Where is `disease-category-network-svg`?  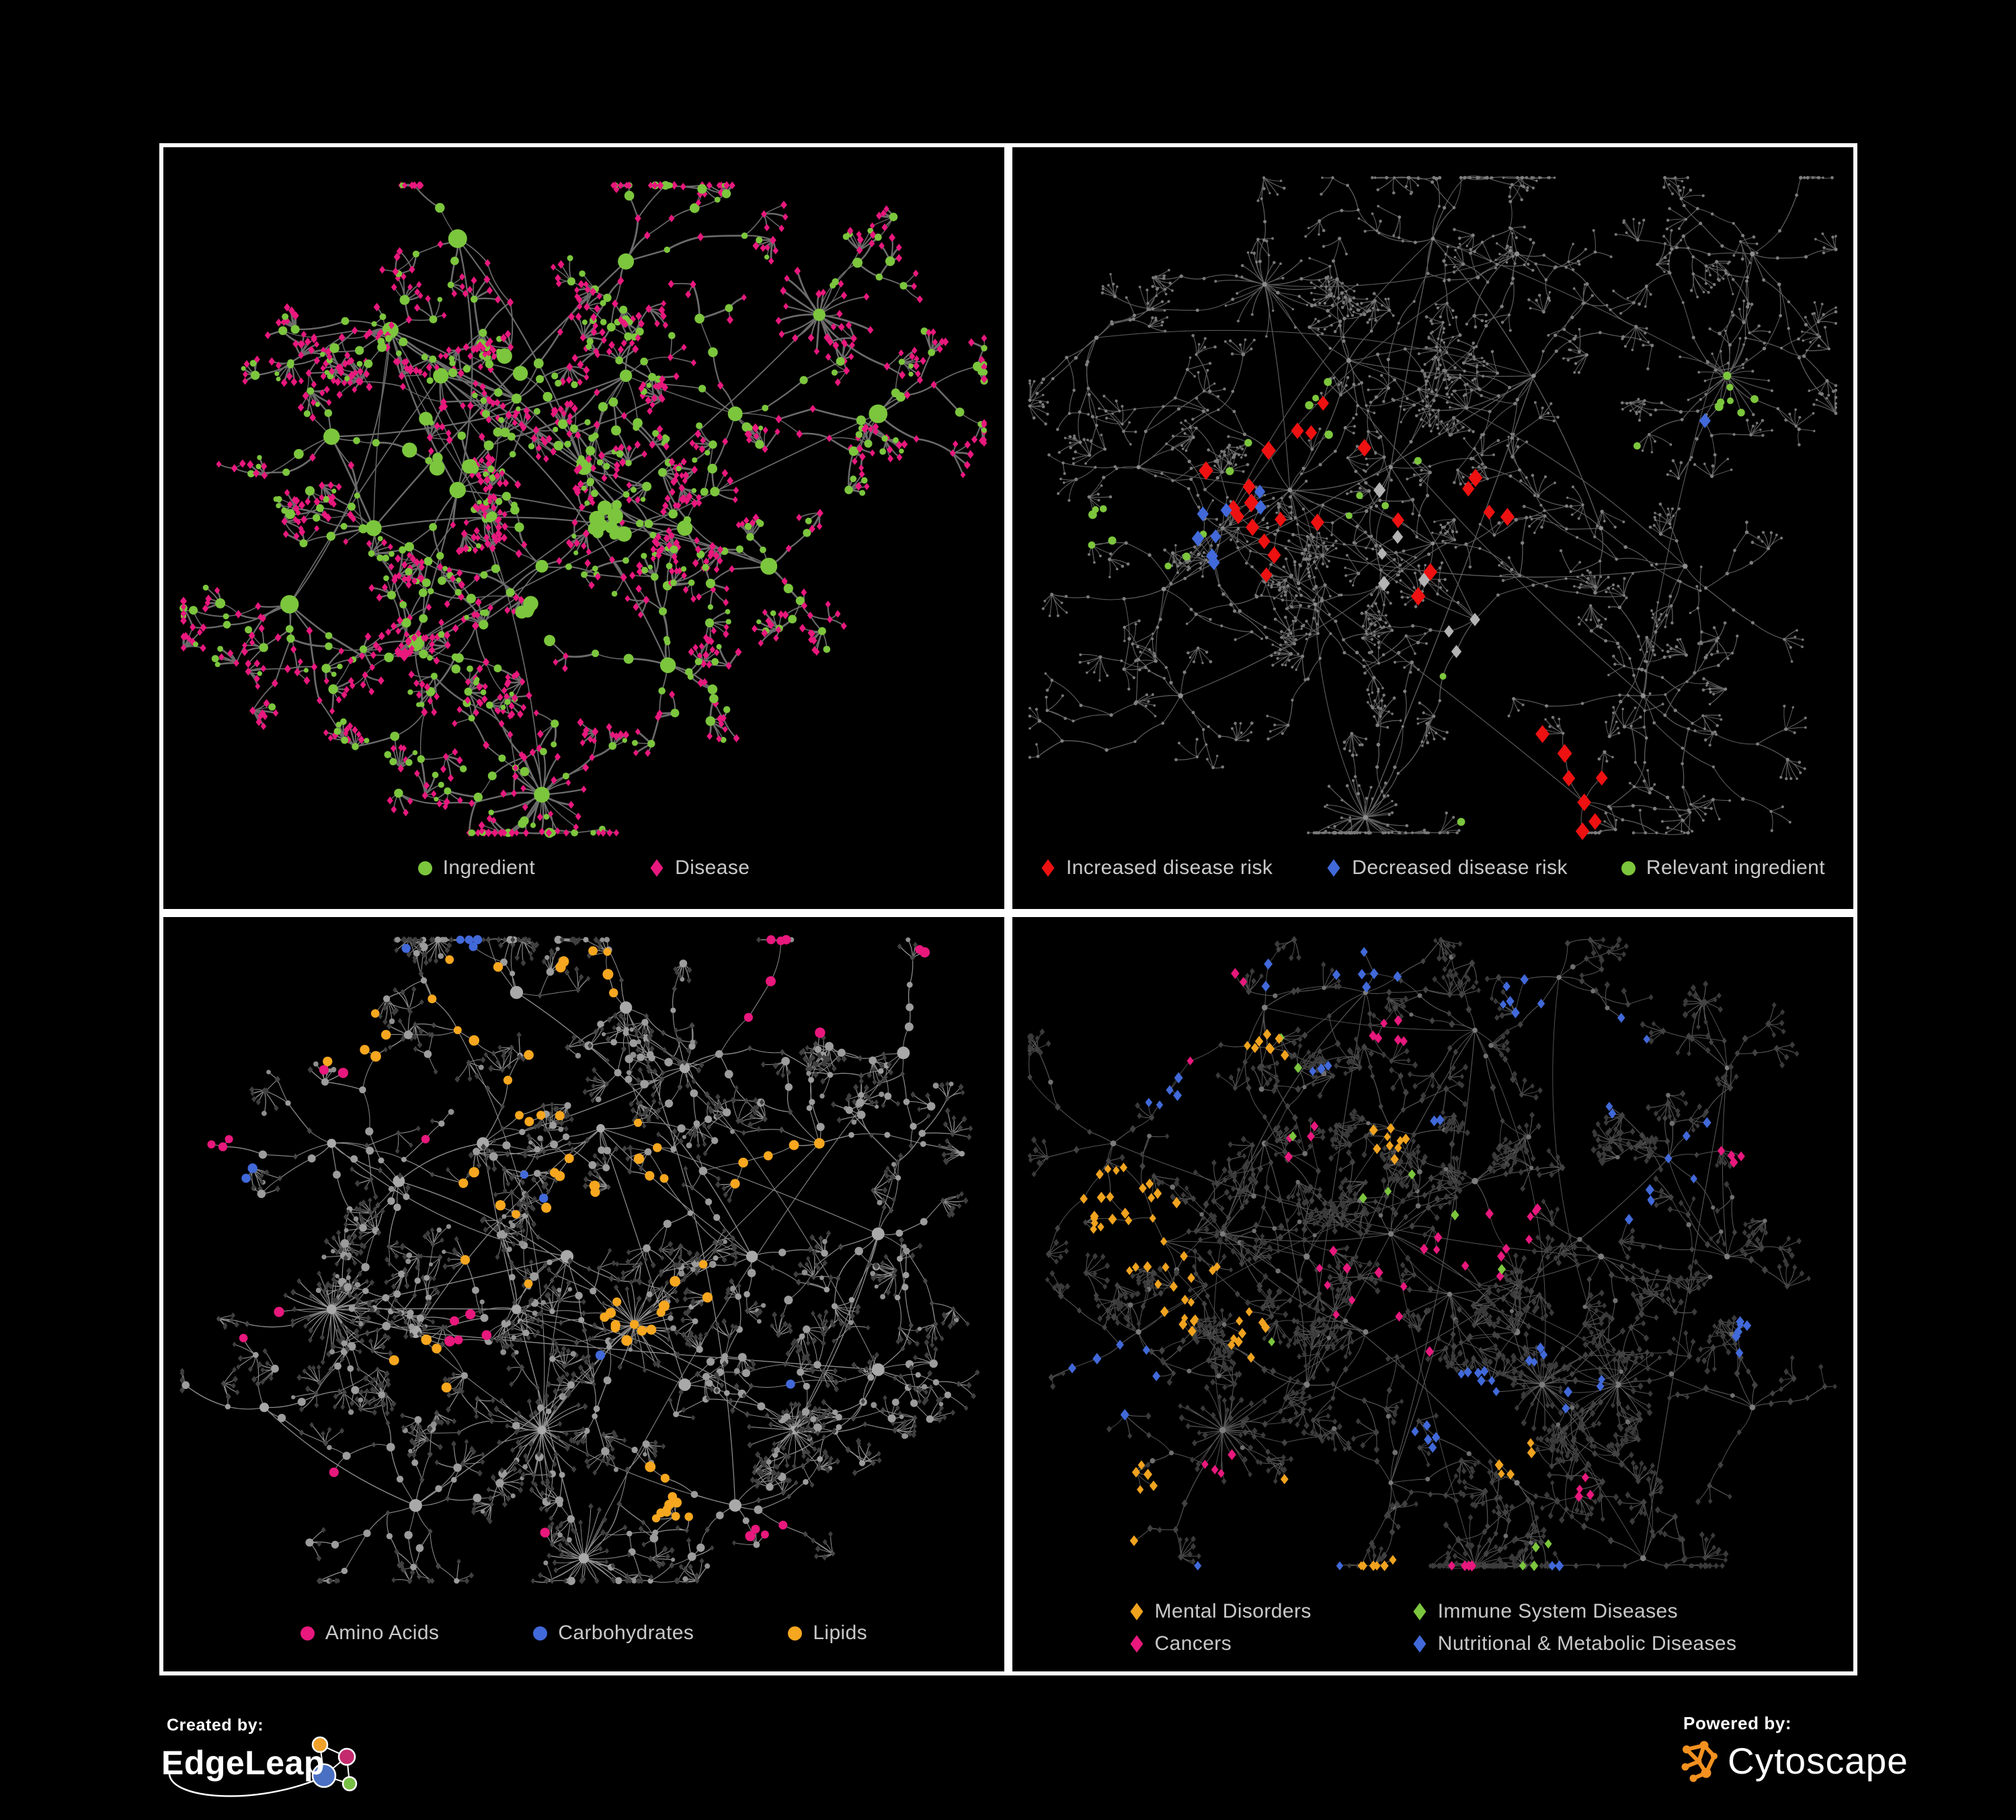 disease-category-network-svg is located at coordinates (1431, 1254).